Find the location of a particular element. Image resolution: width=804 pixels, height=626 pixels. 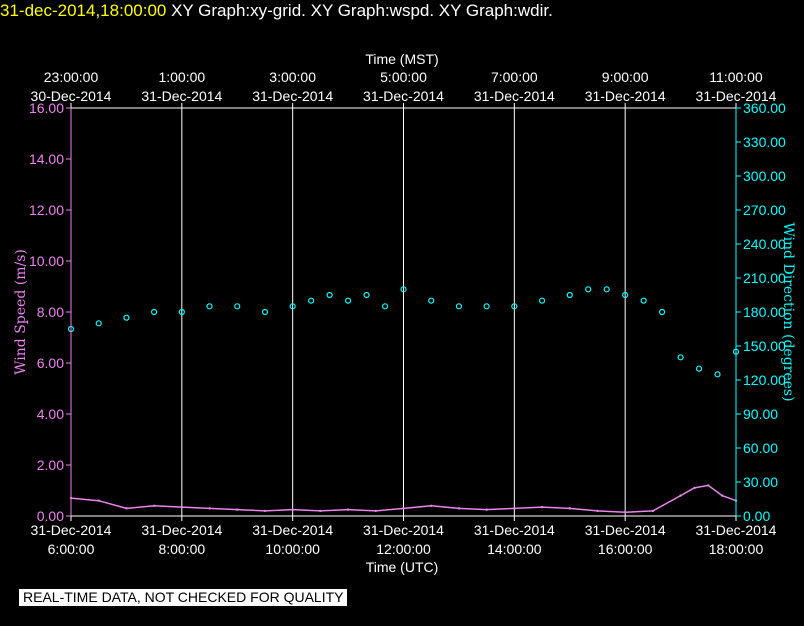

wspd-series is located at coordinates (403, 499).